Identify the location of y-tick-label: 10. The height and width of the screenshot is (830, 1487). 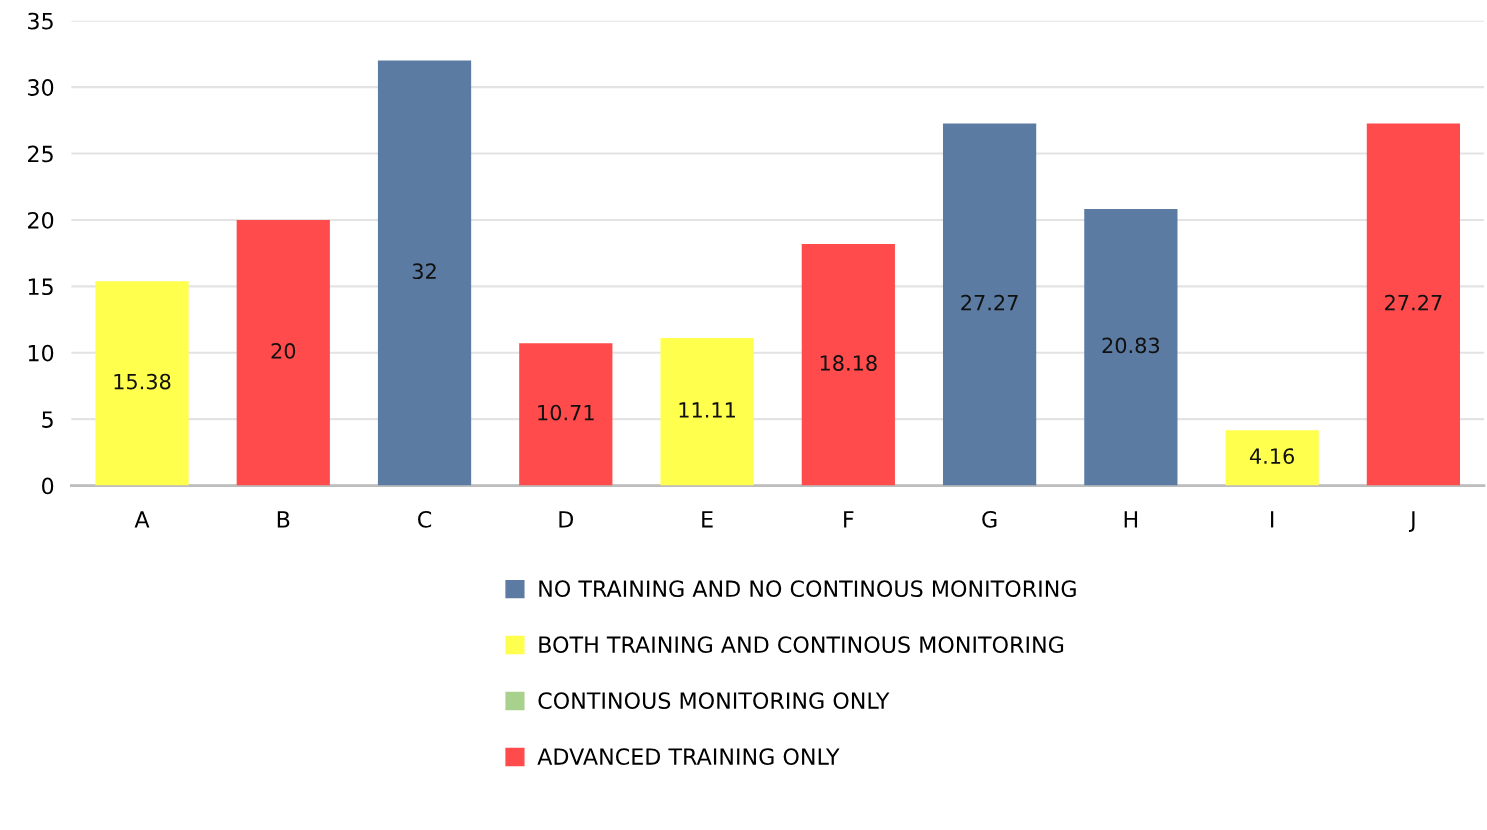
(41, 353).